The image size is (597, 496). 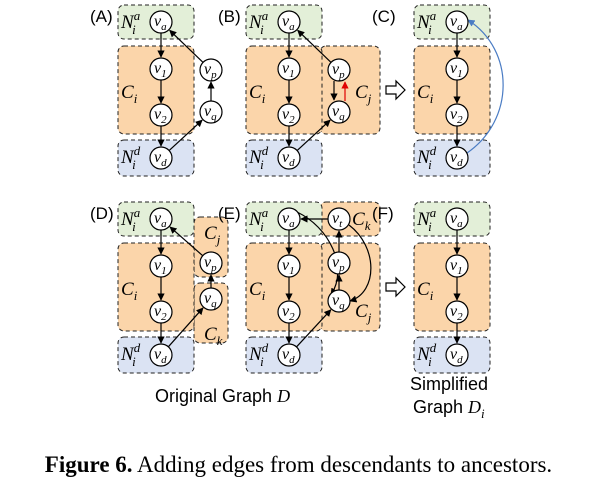 I want to click on node-va-f-label: va, so click(x=456, y=220).